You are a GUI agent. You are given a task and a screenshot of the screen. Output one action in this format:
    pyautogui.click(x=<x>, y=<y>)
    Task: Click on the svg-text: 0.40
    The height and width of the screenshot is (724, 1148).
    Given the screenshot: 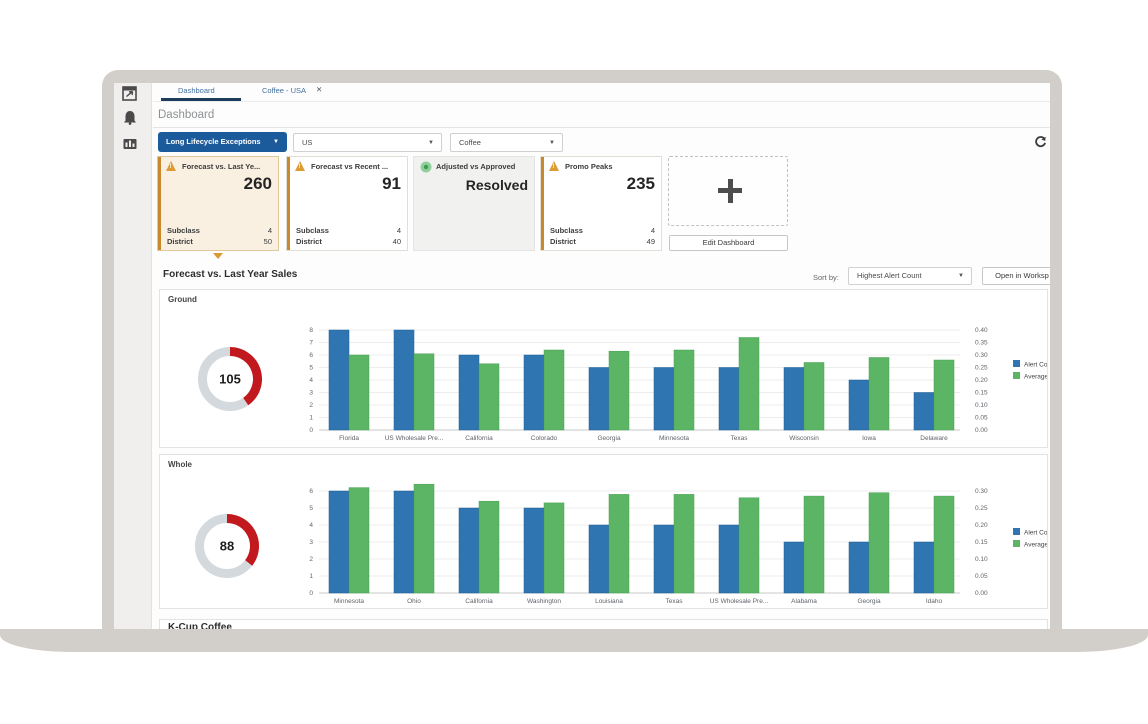 What is the action you would take?
    pyautogui.click(x=981, y=330)
    